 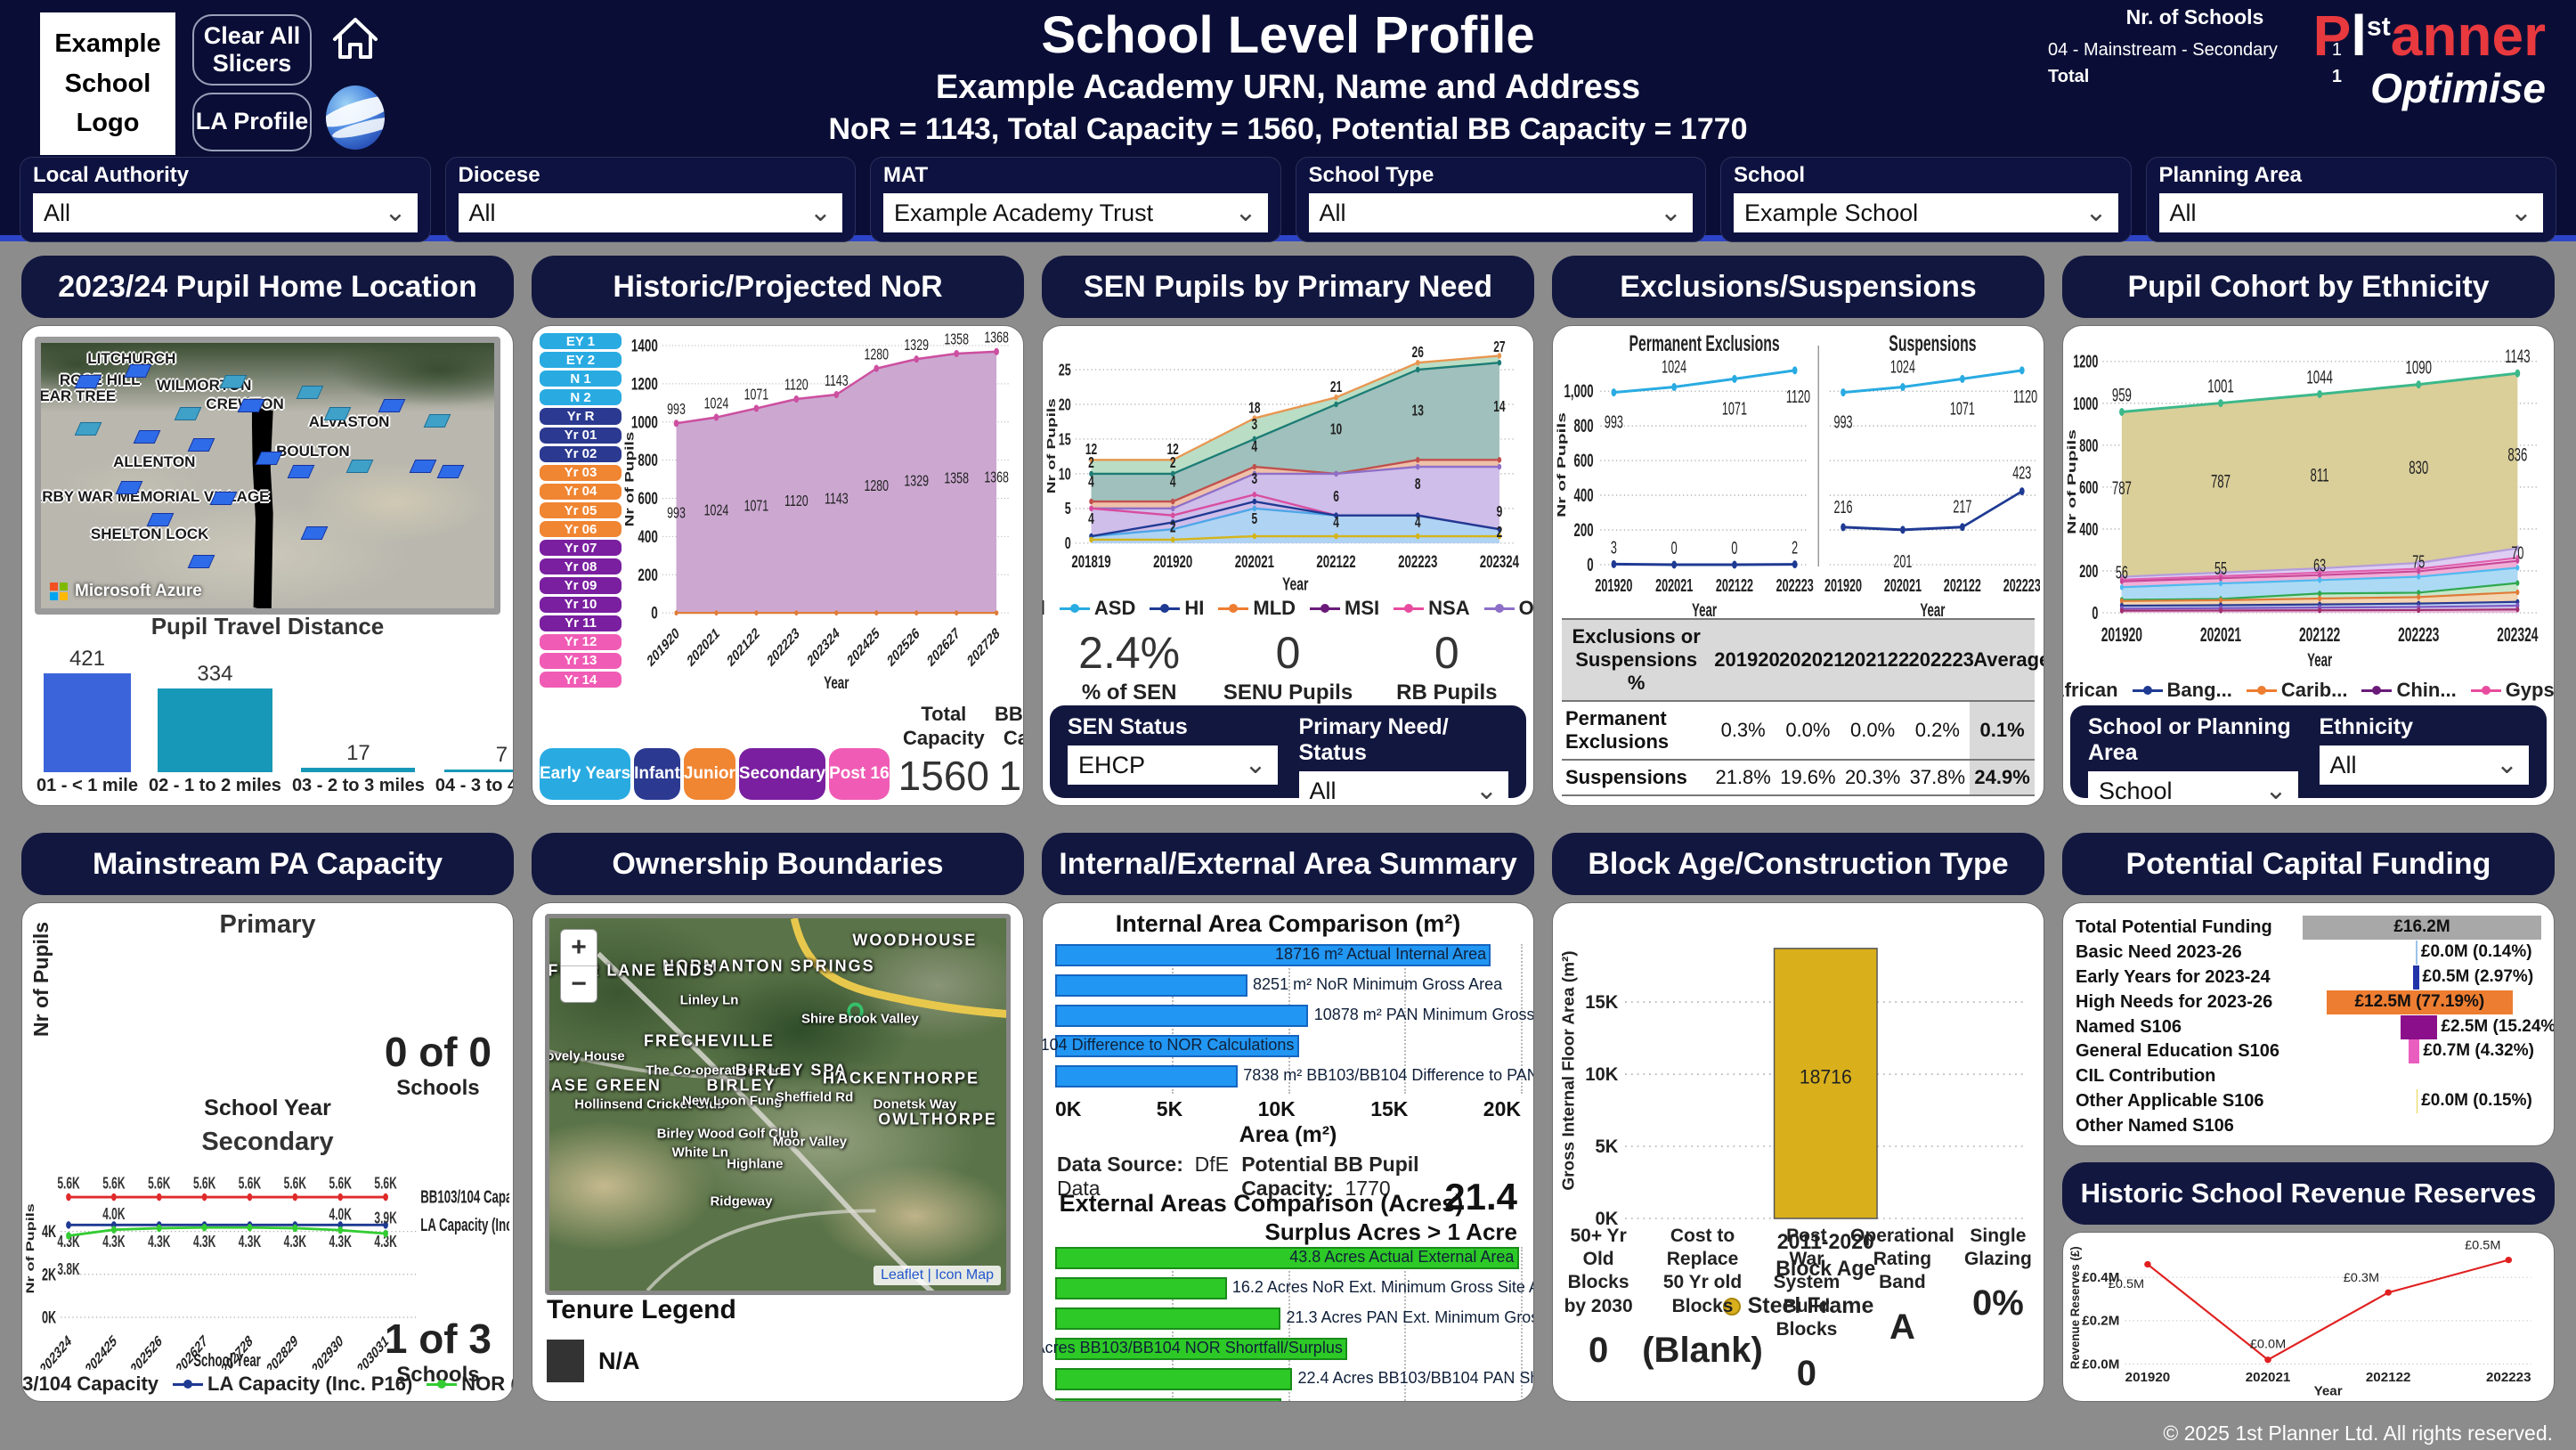 What do you see at coordinates (225, 212) in the screenshot?
I see `slicer-dropdown-local-authority: All ⌄` at bounding box center [225, 212].